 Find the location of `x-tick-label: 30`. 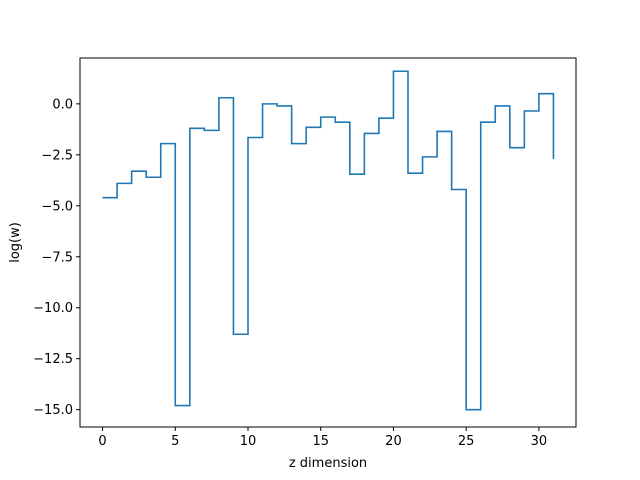

x-tick-label: 30 is located at coordinates (539, 441).